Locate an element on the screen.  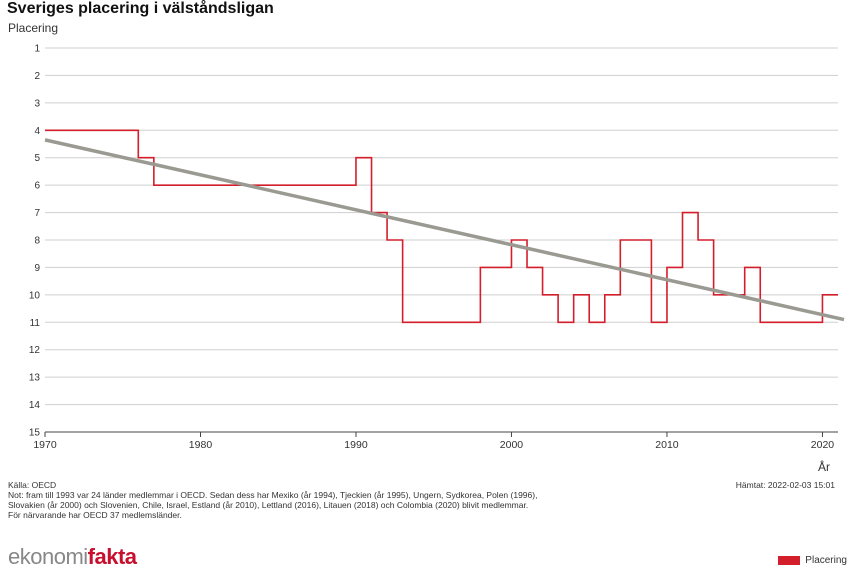
y-tick-label: 9 is located at coordinates (37, 268).